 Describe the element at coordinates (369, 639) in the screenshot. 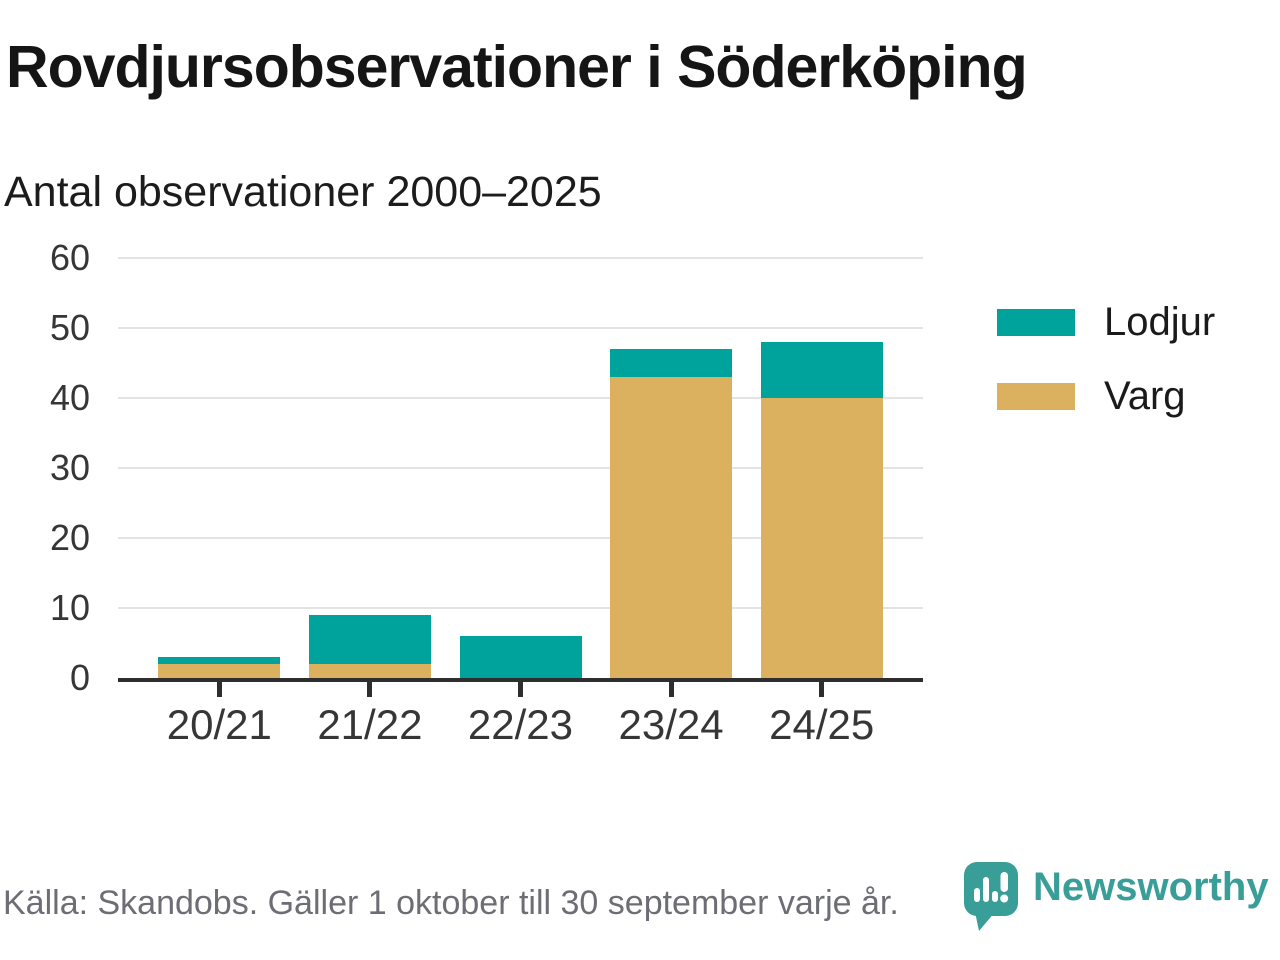

I see `bar-21/22-lodjur` at that location.